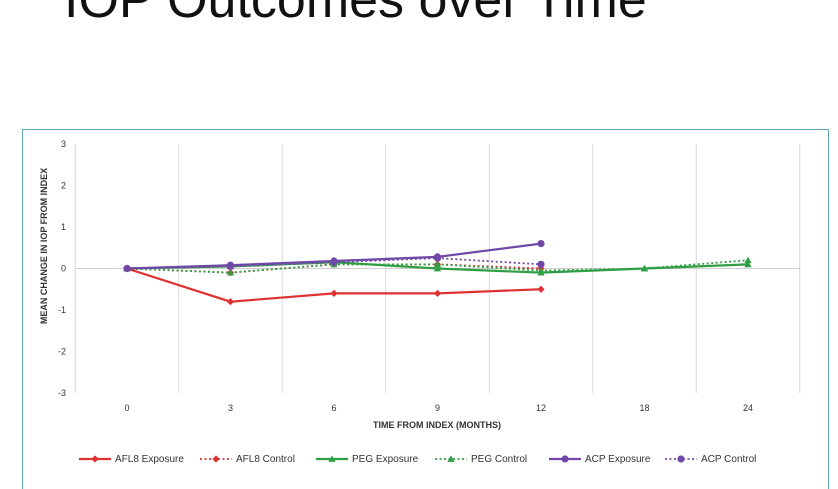 The height and width of the screenshot is (489, 838). What do you see at coordinates (618, 459) in the screenshot?
I see `legend-label: ACP Exposure` at bounding box center [618, 459].